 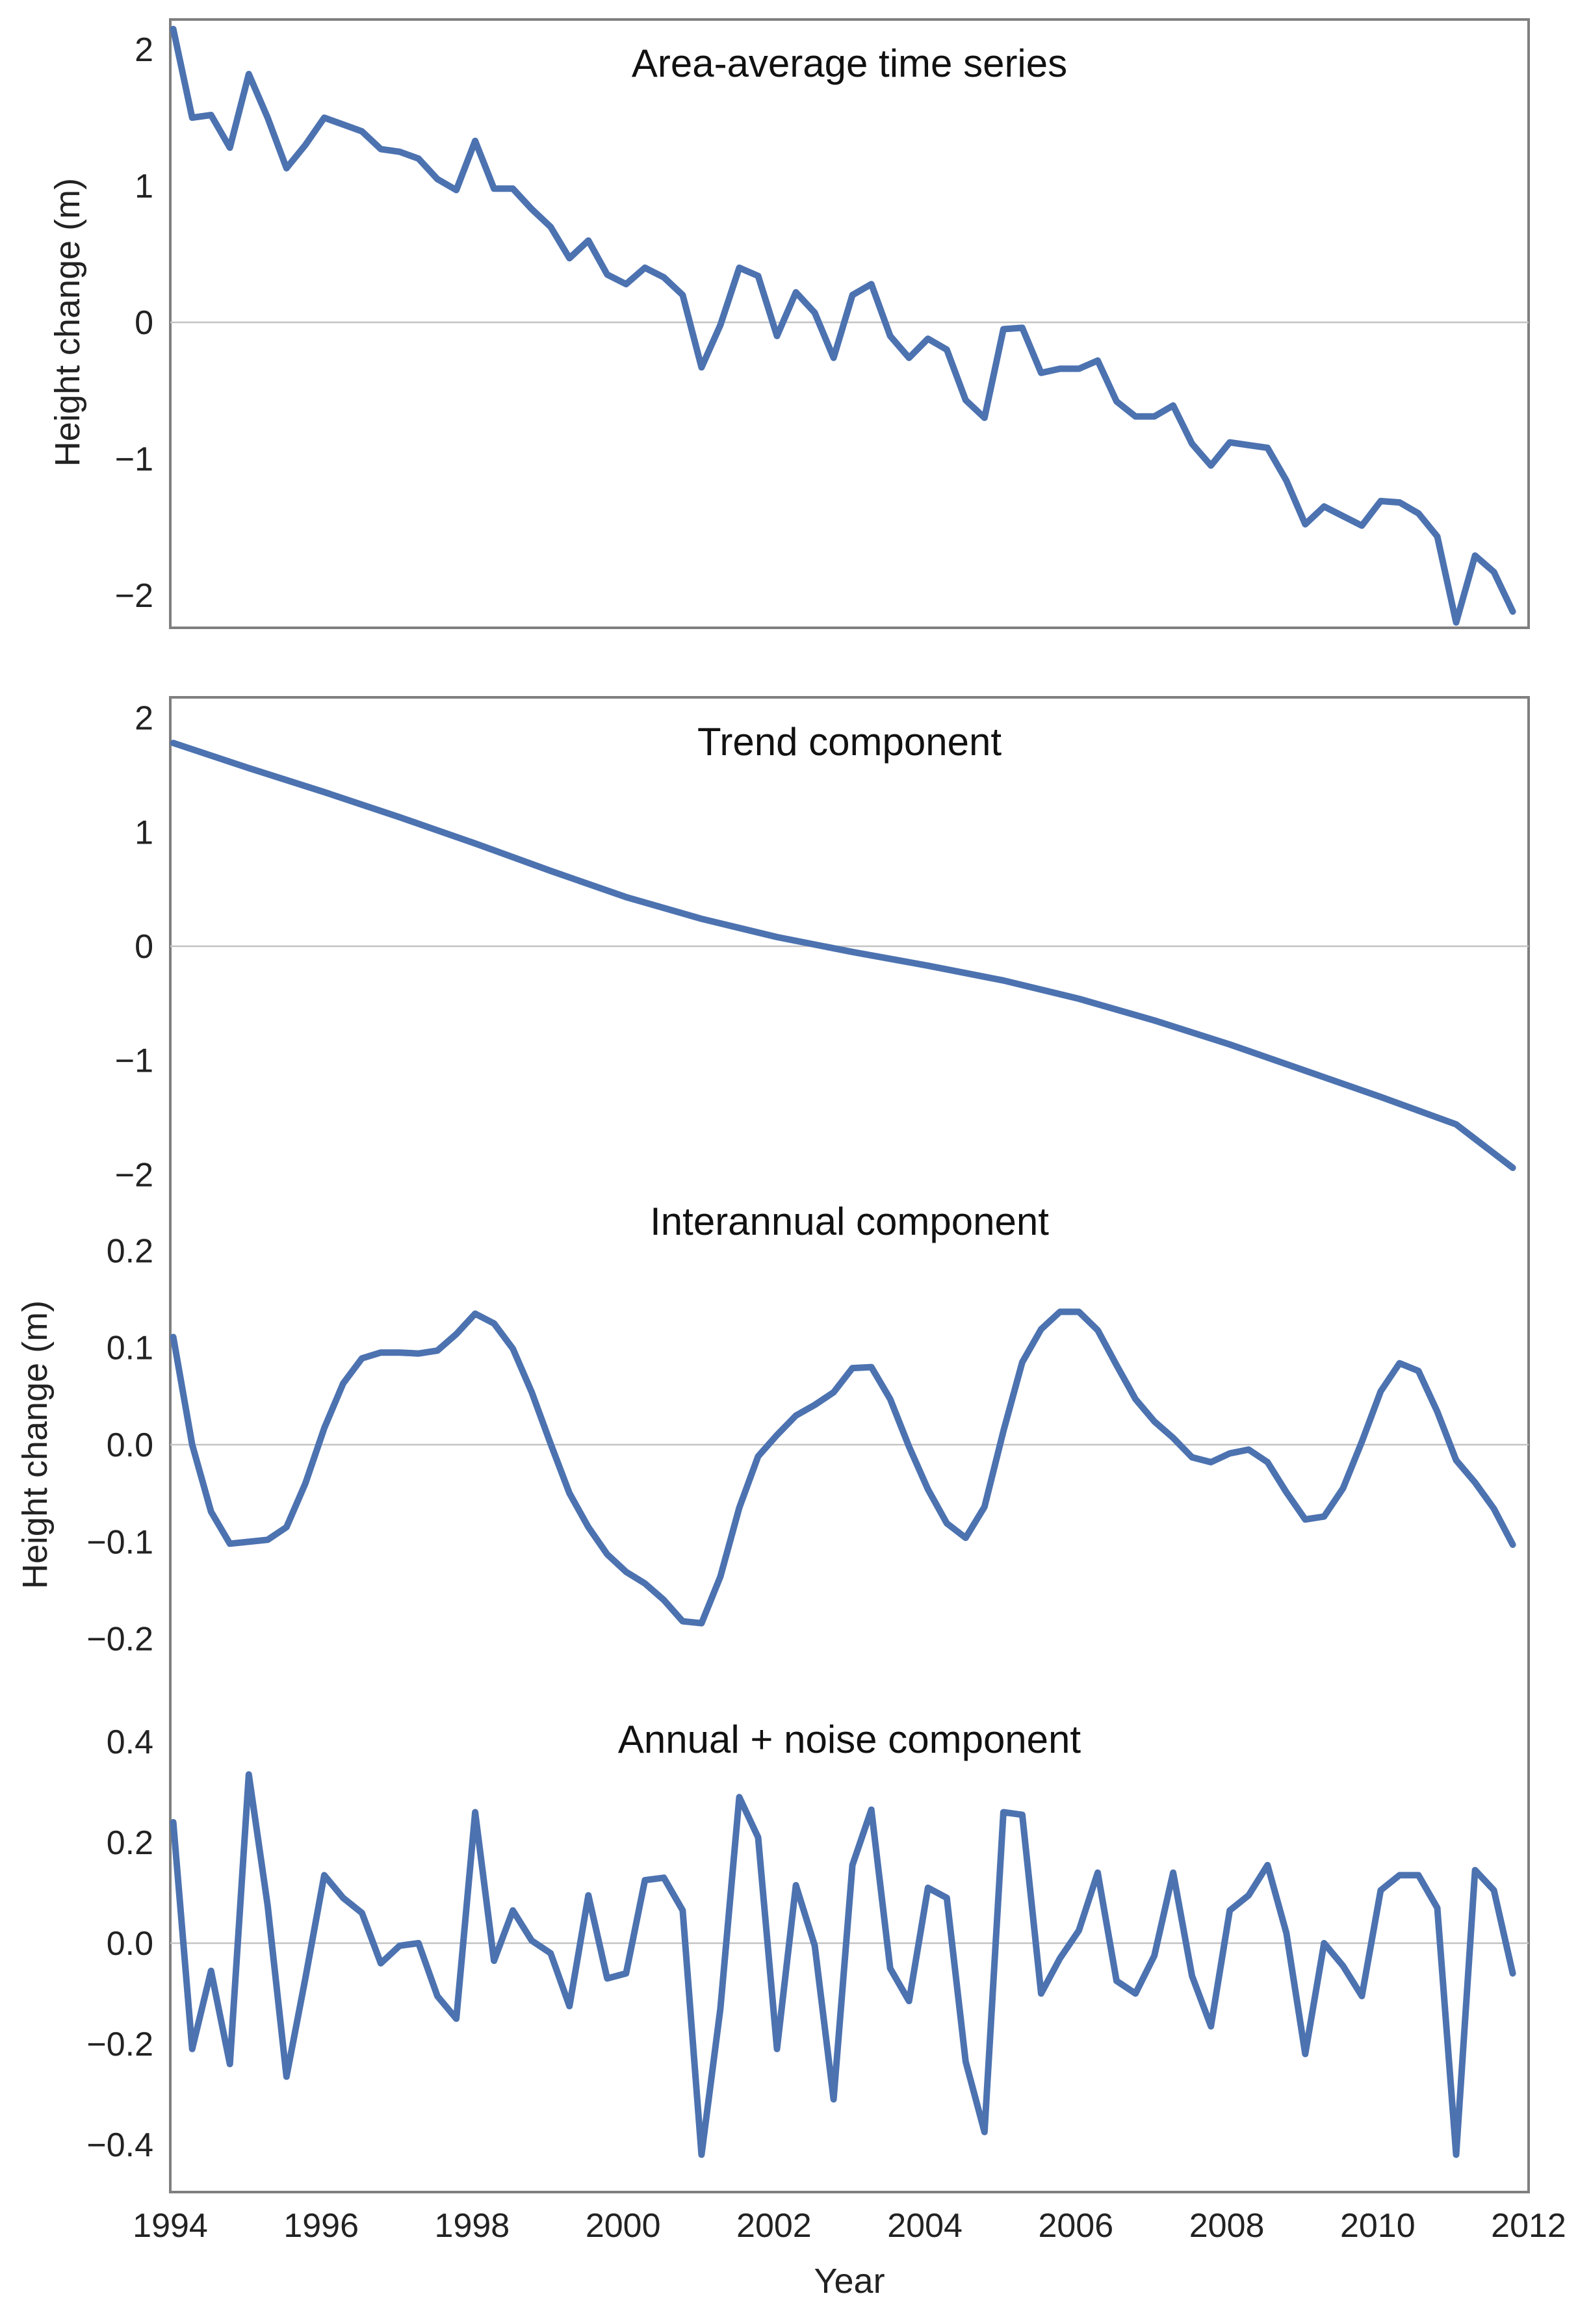 I want to click on x-tick-label: 2012, so click(x=1528, y=2226).